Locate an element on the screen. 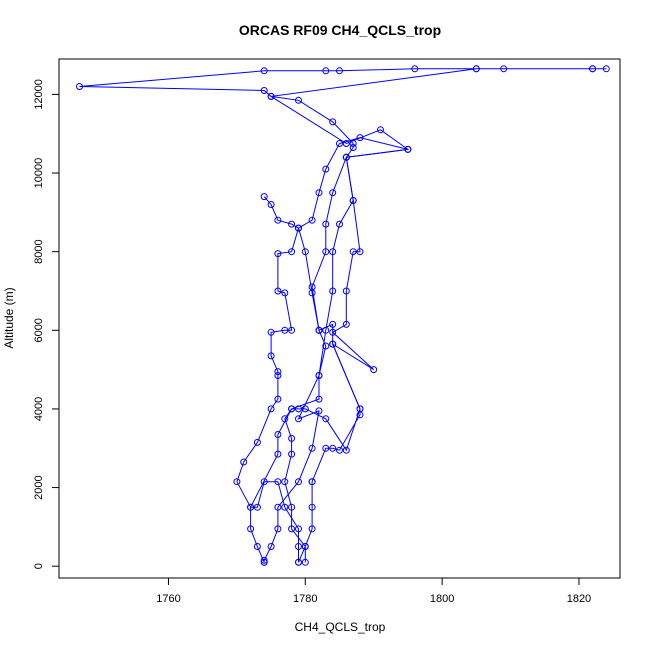 This screenshot has width=650, height=650. x-tick-label: 1800 is located at coordinates (442, 599).